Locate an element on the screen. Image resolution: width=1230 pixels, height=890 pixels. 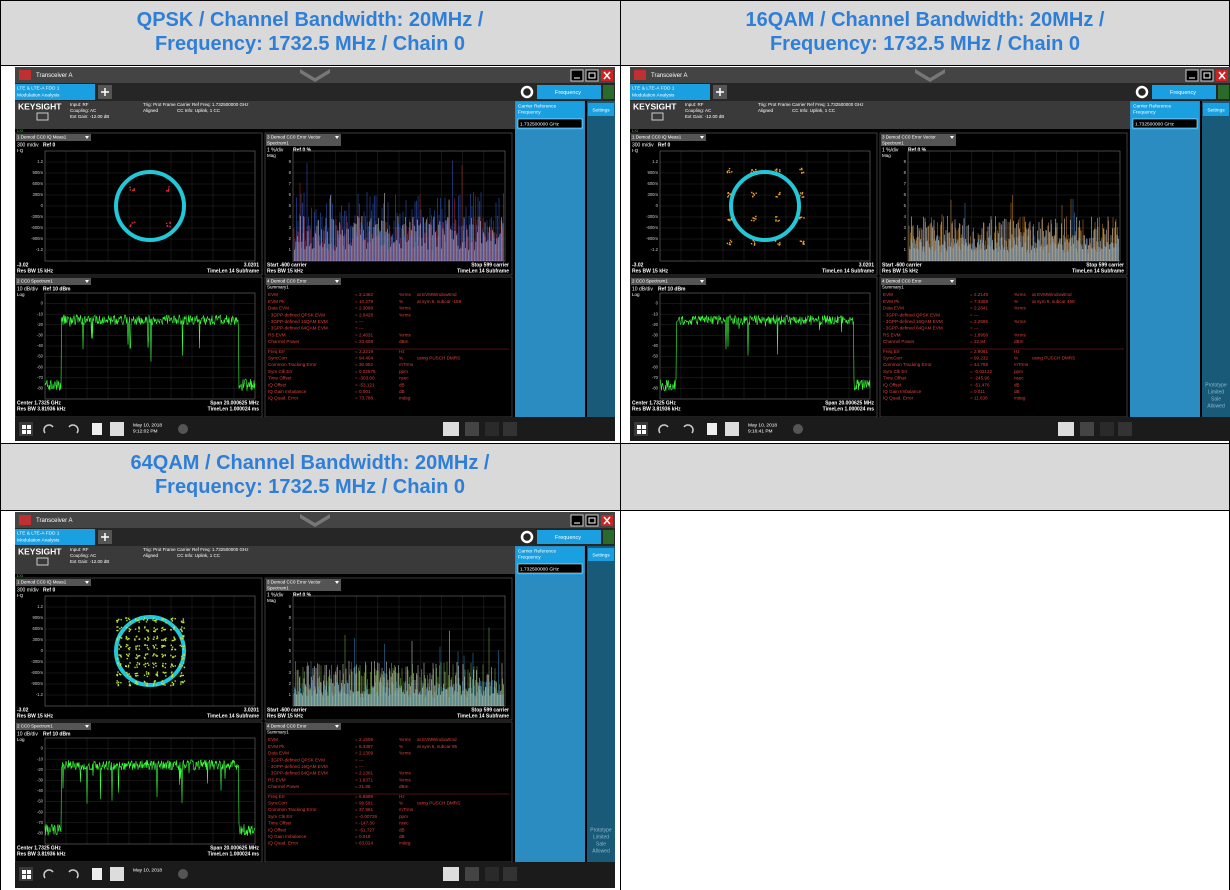
y-tick-label: 6 is located at coordinates (290, 639).